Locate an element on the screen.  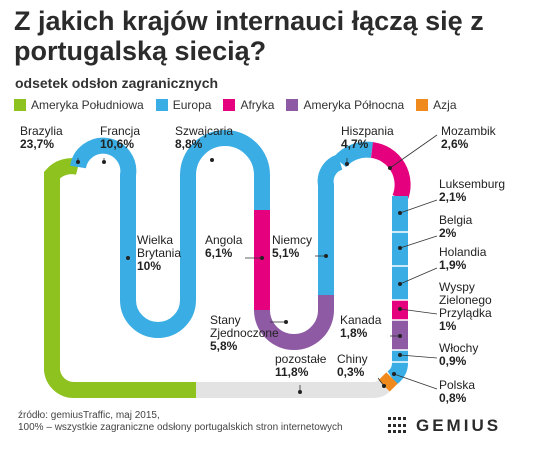
label-name-wyspy: Przylądka is located at coordinates (465, 313).